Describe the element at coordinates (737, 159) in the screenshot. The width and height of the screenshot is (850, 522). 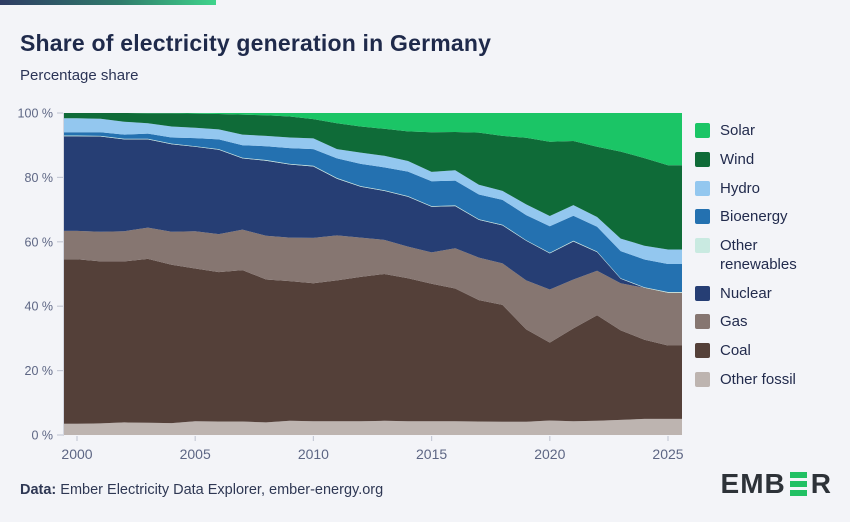
I see `legend-label: Wind` at that location.